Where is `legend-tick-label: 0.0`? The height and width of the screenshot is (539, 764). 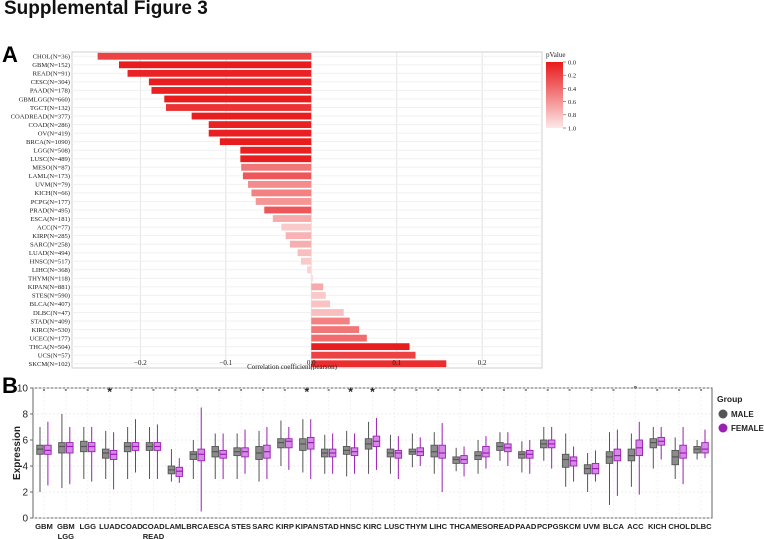
legend-tick-label: 0.0 is located at coordinates (572, 62).